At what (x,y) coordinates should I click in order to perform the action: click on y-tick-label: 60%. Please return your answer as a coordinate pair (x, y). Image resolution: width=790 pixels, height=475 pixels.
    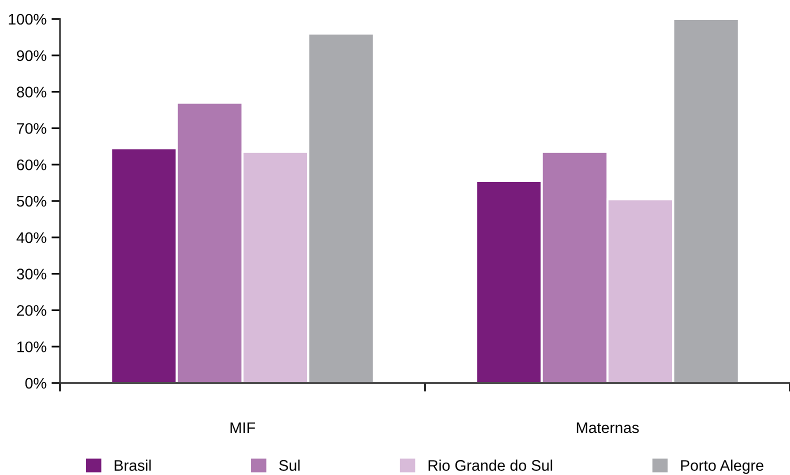
    Looking at the image, I should click on (31, 164).